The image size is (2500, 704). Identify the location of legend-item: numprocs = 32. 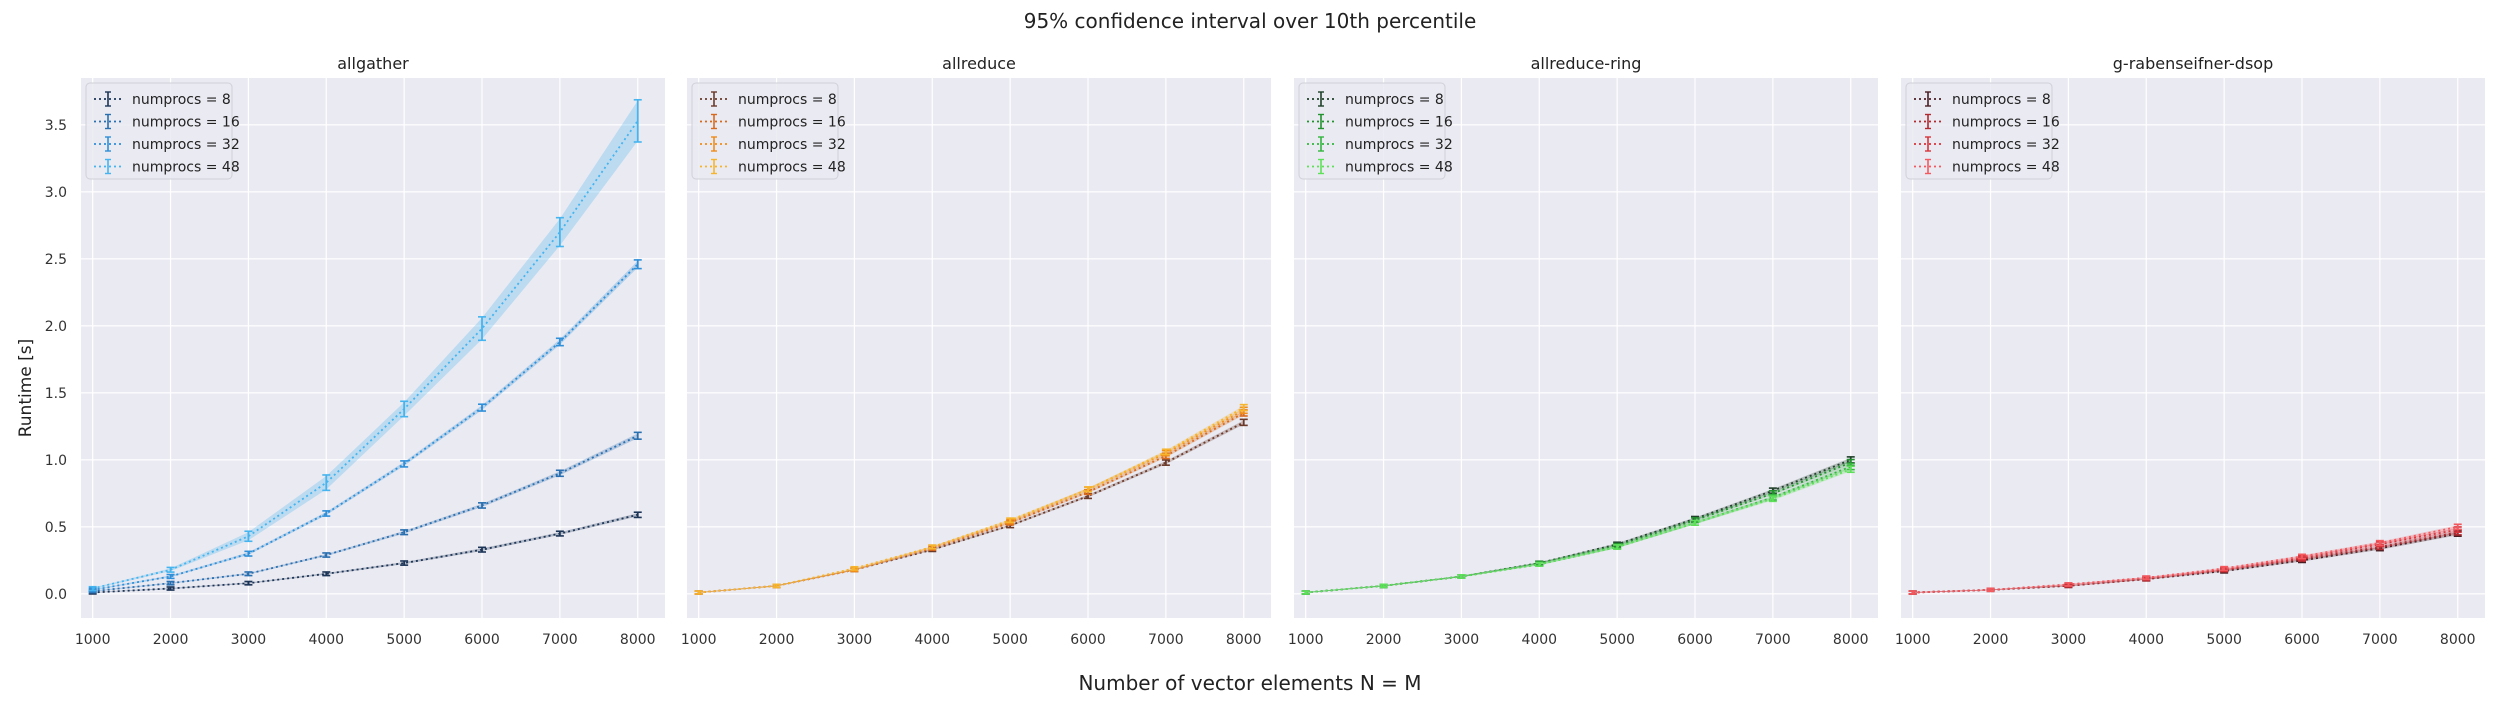
(773, 144).